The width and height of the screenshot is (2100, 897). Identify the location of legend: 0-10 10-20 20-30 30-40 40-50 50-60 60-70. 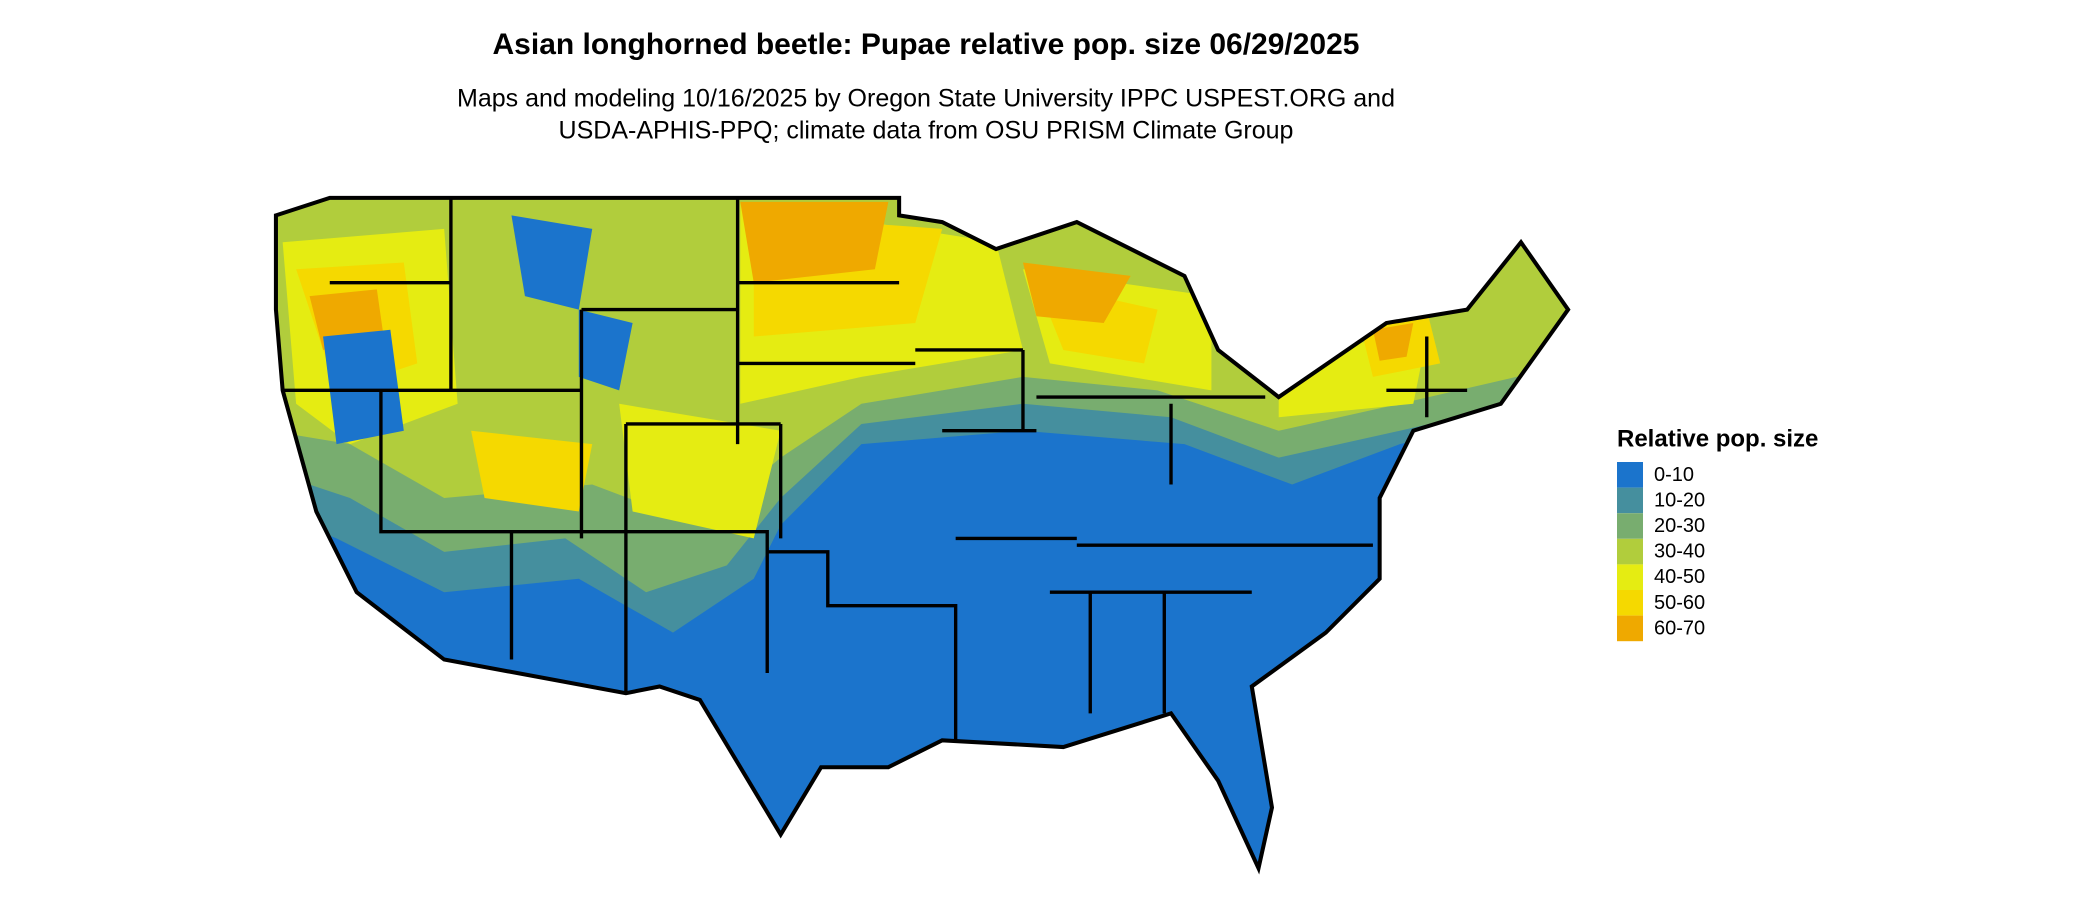
(1661, 552).